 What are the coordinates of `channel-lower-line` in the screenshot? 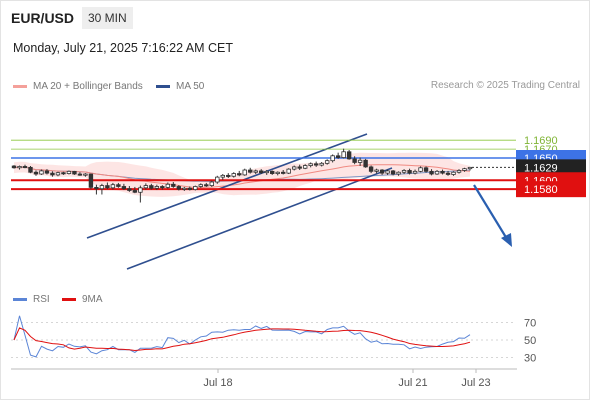 It's located at (259, 218).